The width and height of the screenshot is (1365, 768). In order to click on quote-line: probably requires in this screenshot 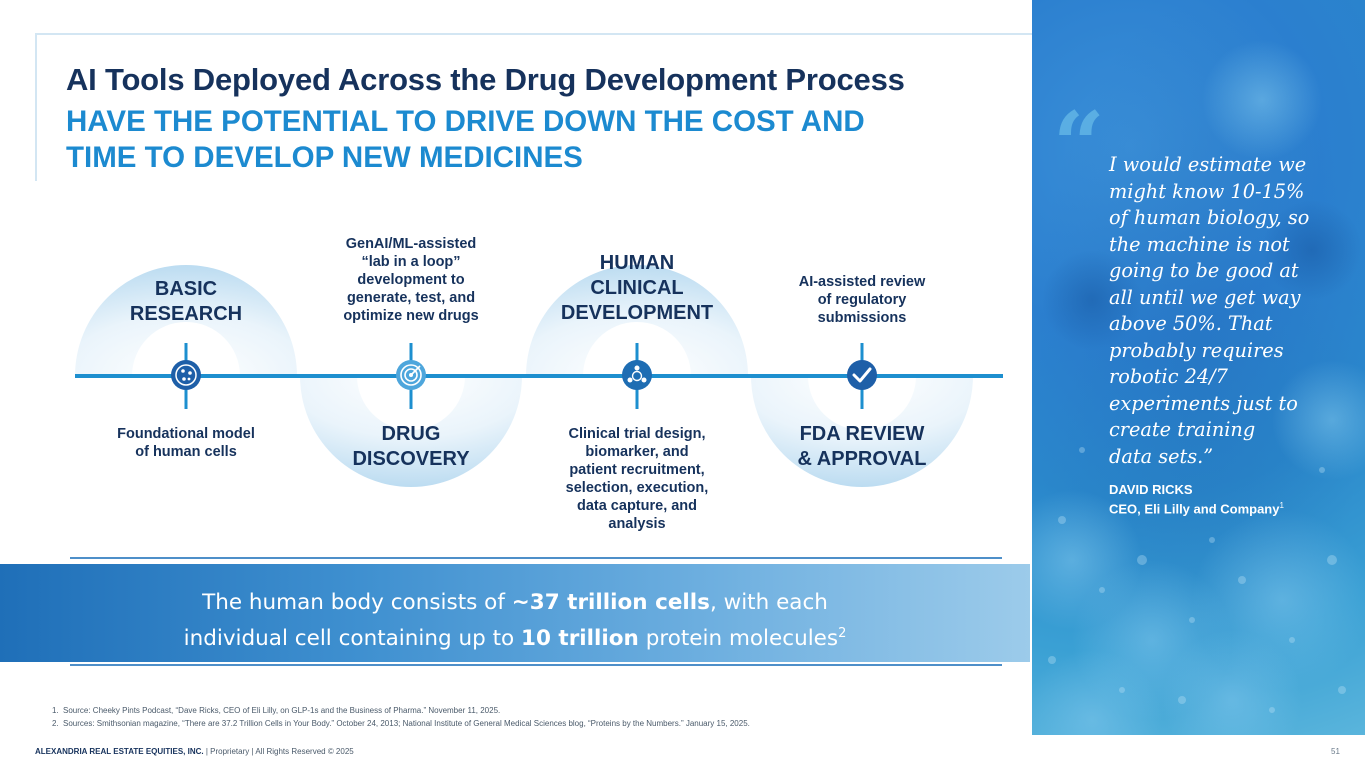, I will do `click(1196, 350)`.